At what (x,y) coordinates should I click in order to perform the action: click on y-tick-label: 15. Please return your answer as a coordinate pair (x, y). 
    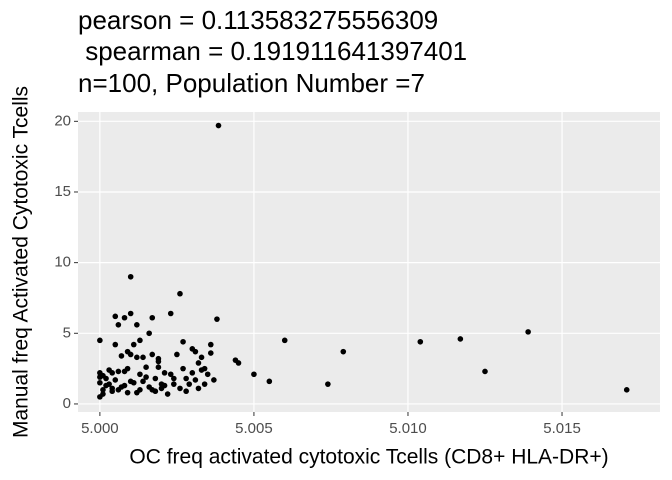
    Looking at the image, I should click on (62, 191).